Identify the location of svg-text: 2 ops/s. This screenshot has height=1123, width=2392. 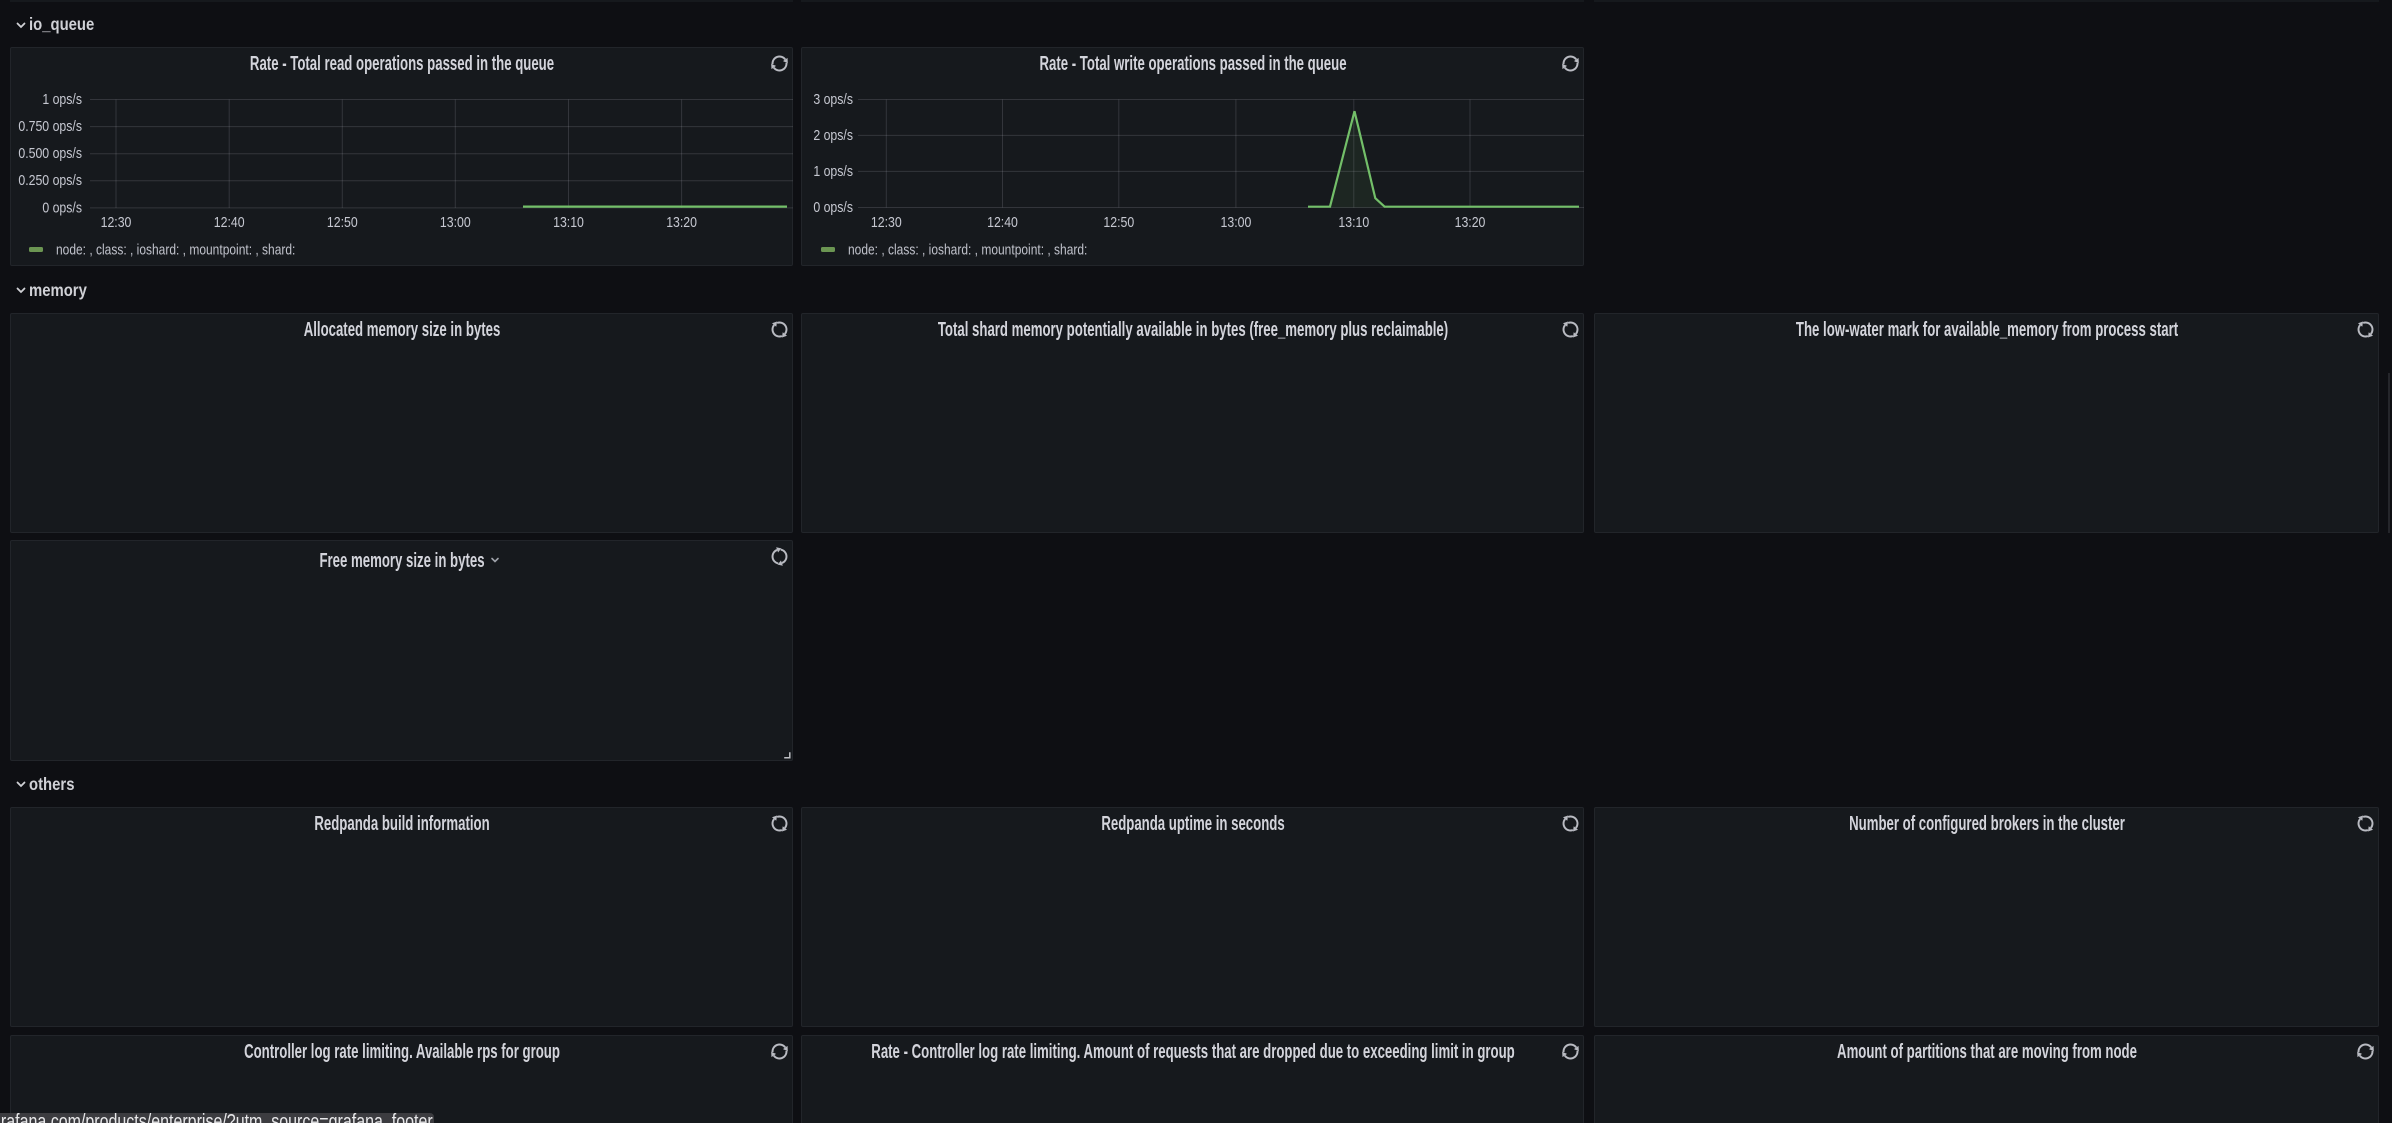
(833, 135).